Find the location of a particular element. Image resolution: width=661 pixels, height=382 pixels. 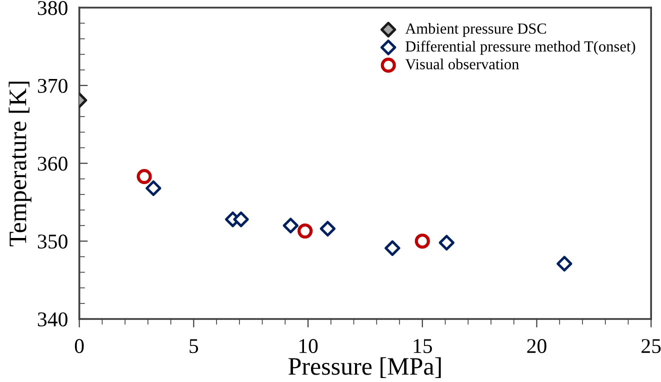

x-tick-label: 10 is located at coordinates (308, 346).